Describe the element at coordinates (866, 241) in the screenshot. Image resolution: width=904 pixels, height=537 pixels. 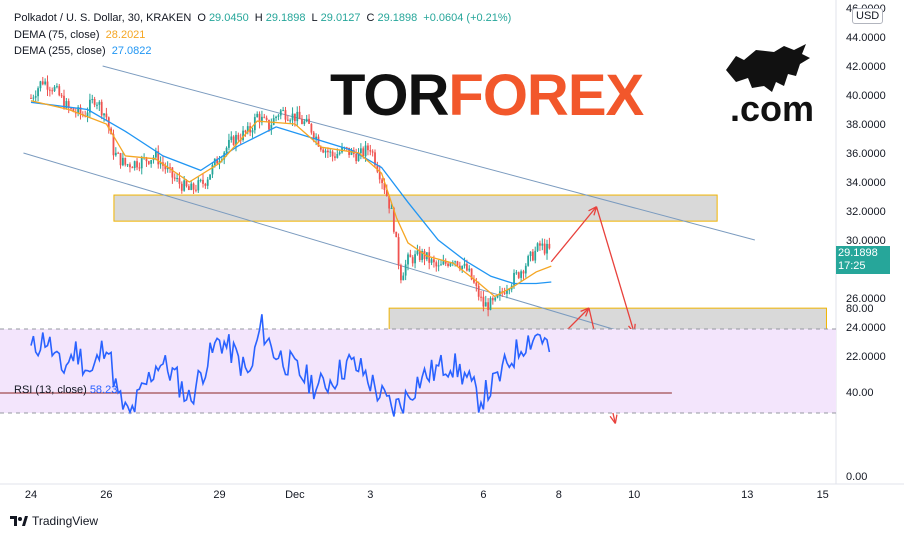
I see `price-tick-label: 30.0000` at that location.